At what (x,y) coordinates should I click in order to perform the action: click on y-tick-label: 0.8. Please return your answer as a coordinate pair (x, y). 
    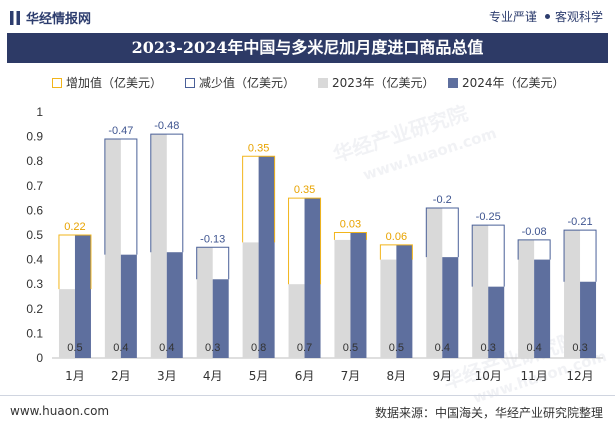
    Looking at the image, I should click on (34, 161).